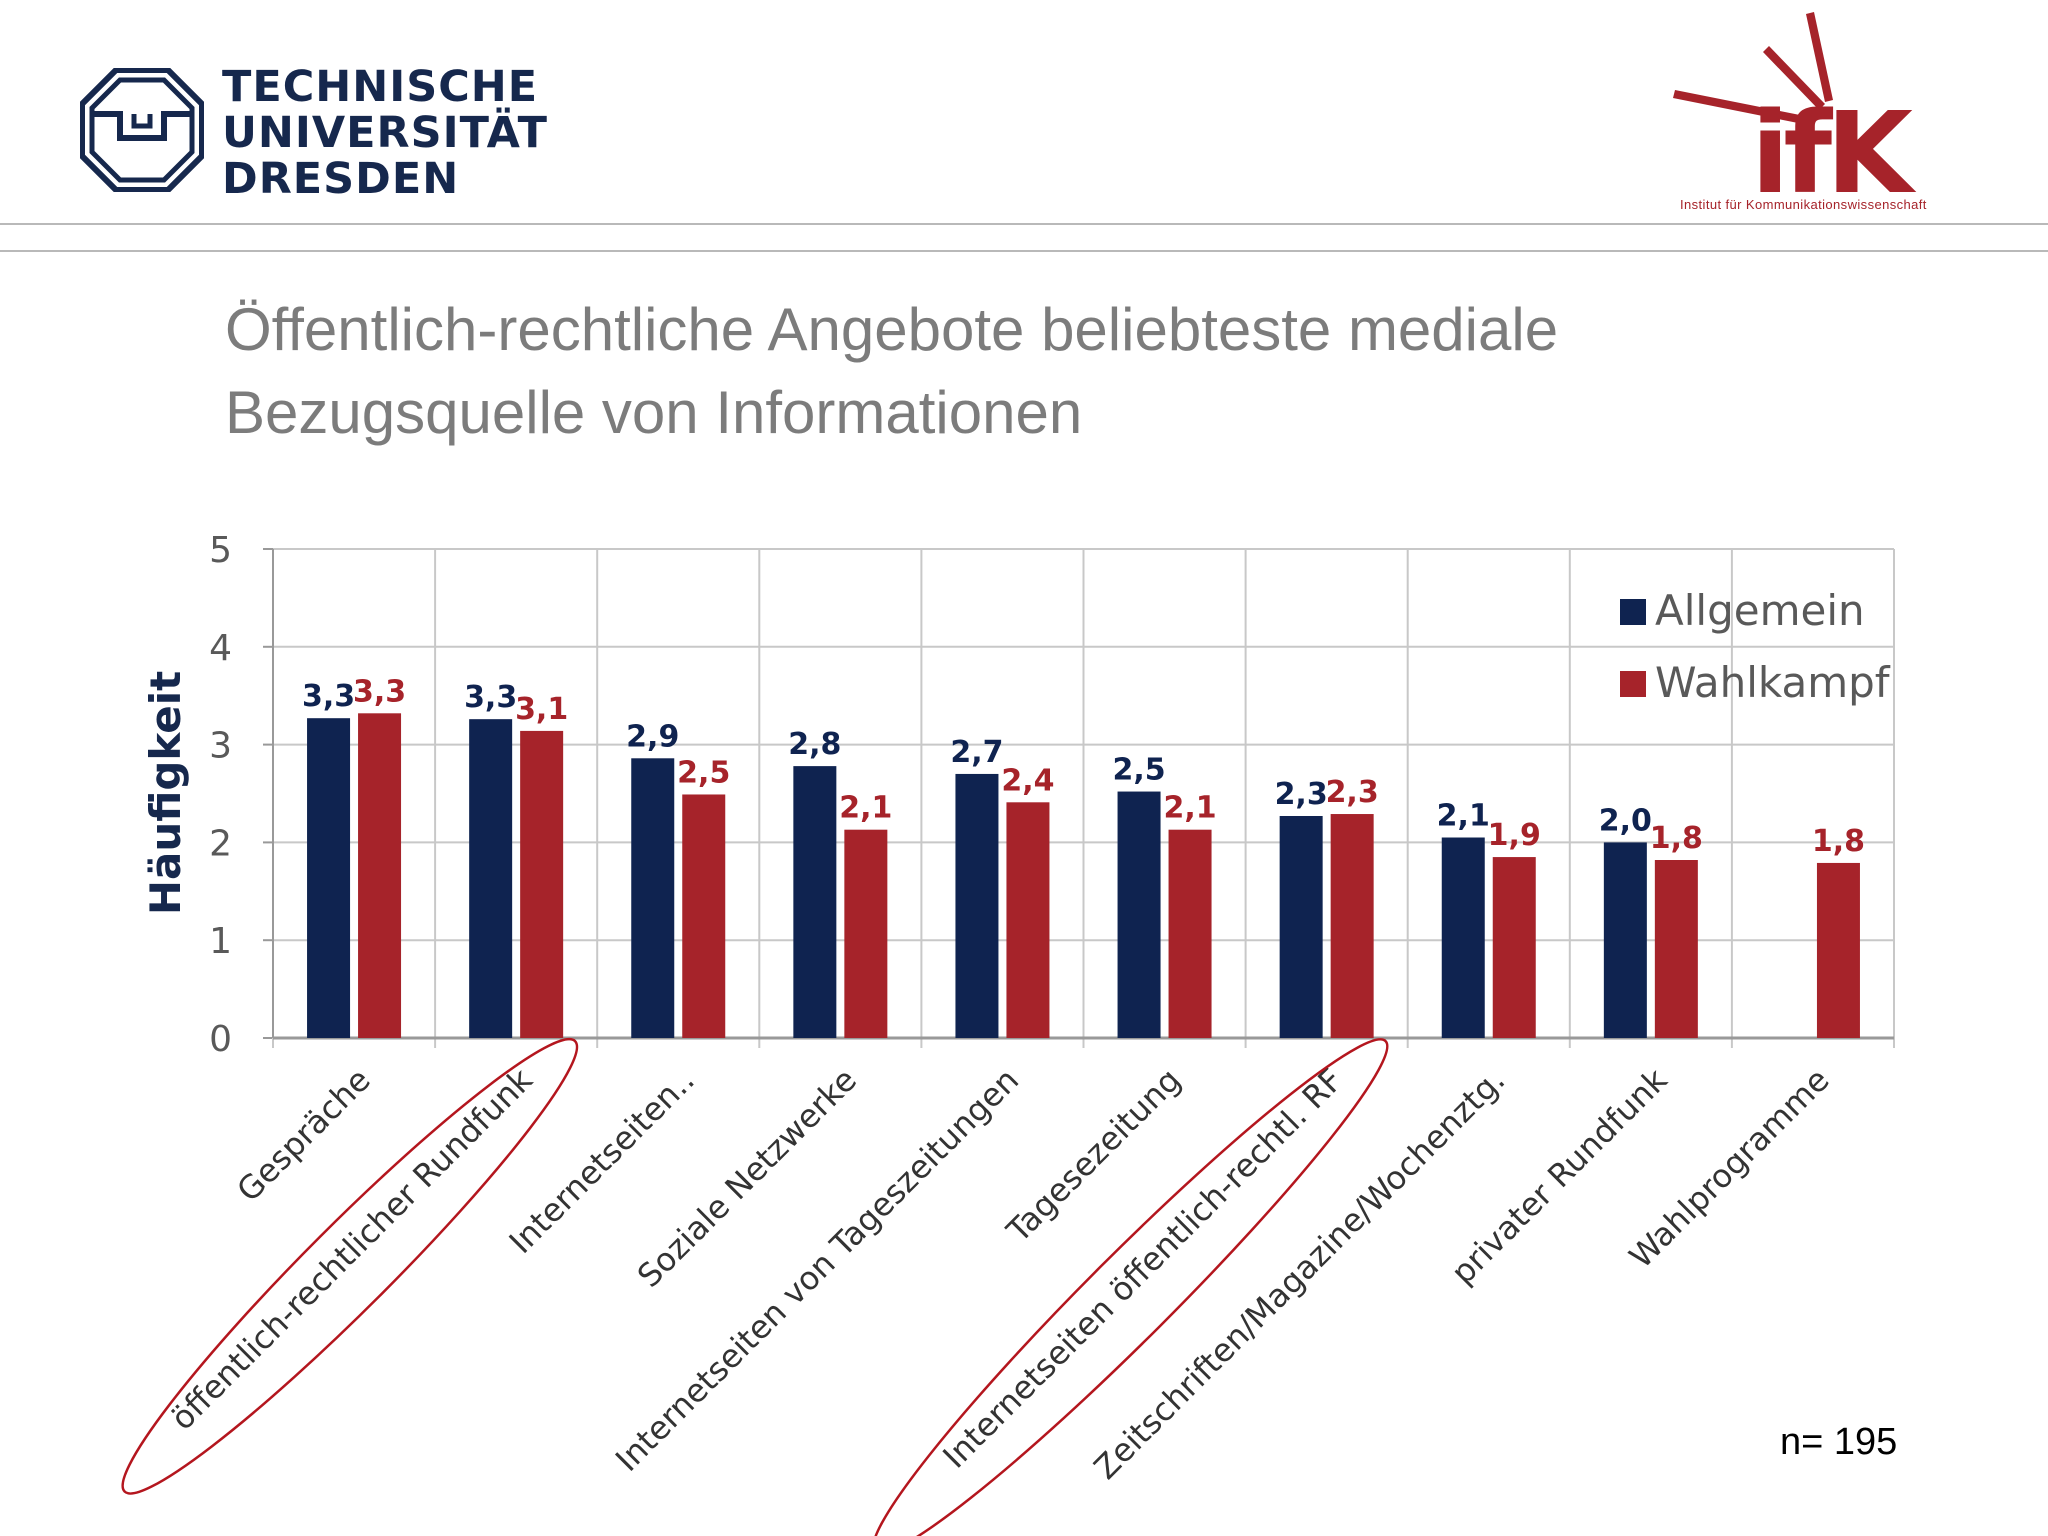 The height and width of the screenshot is (1536, 2048). I want to click on university-name: TECHNISCHE UNIVERSITÄT DRESDEN, so click(385, 133).